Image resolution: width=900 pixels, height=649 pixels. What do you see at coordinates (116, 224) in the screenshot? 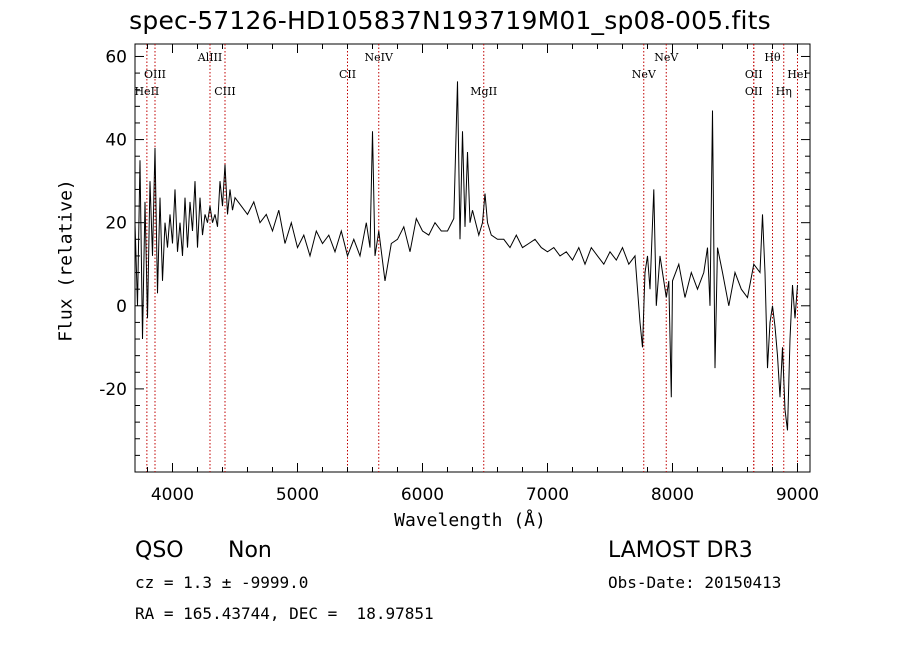
I see `y-tick-label: 20` at bounding box center [116, 224].